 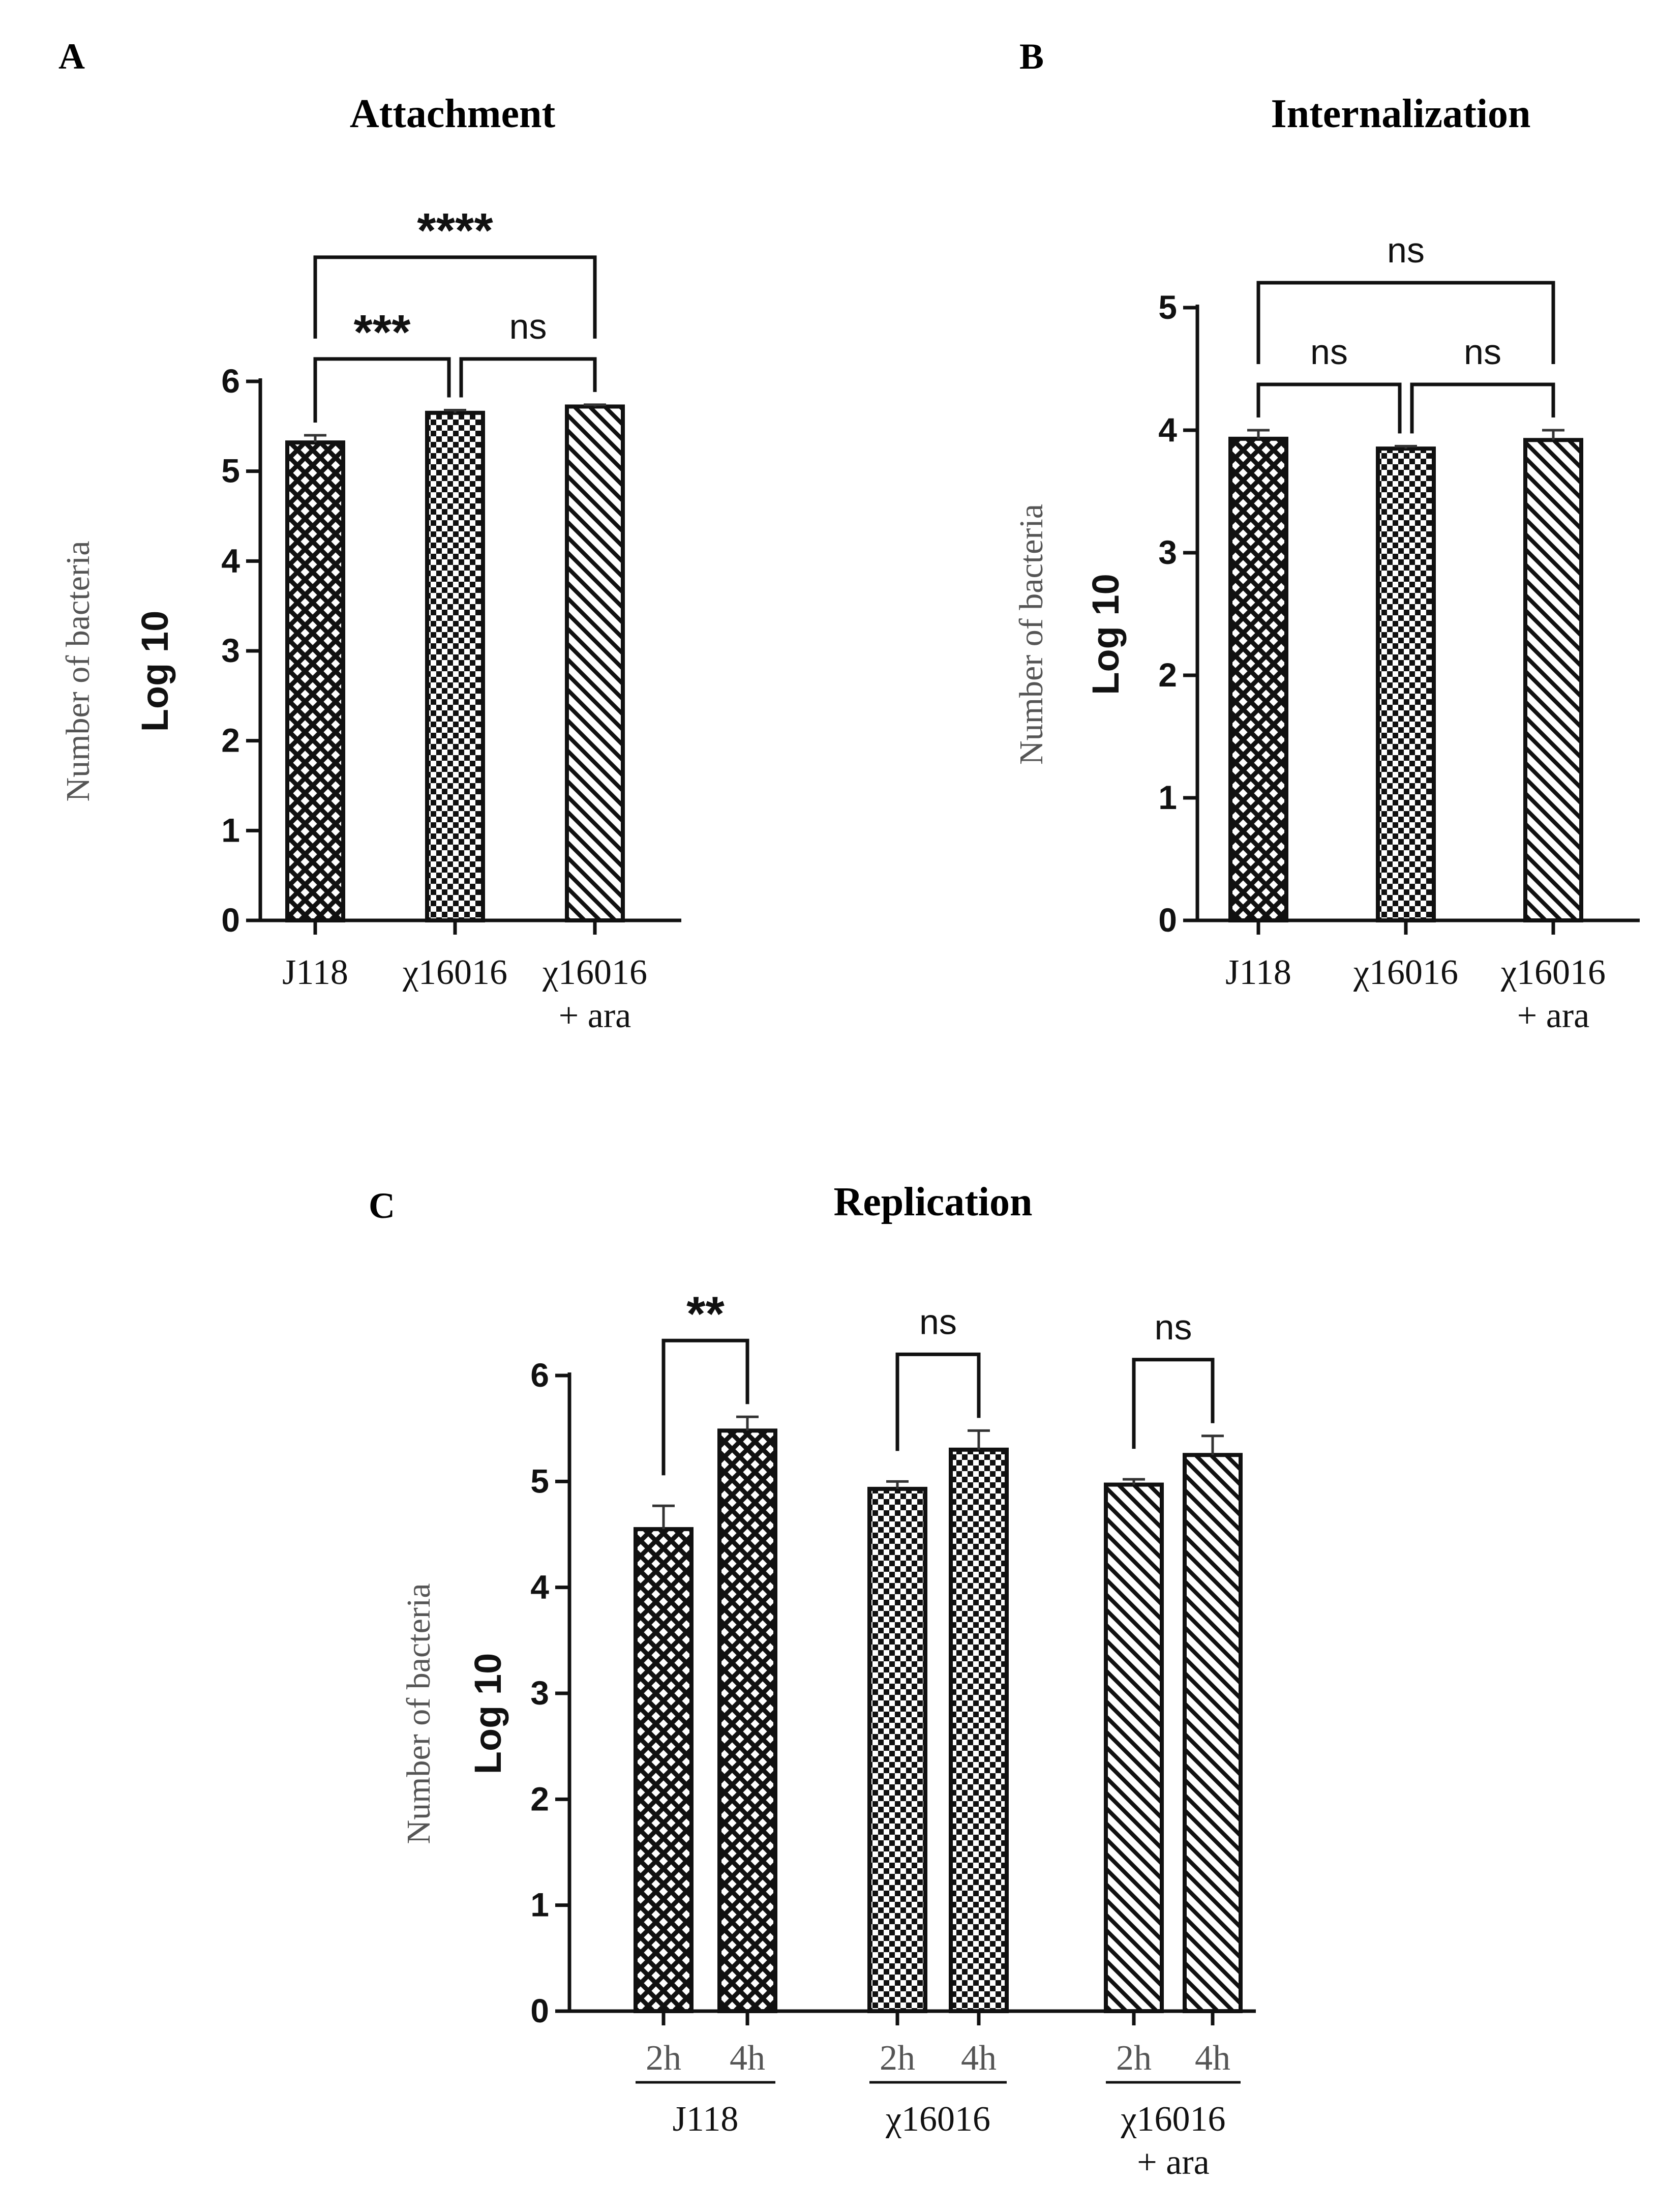 I want to click on significance-label-a: ns, so click(x=528, y=326).